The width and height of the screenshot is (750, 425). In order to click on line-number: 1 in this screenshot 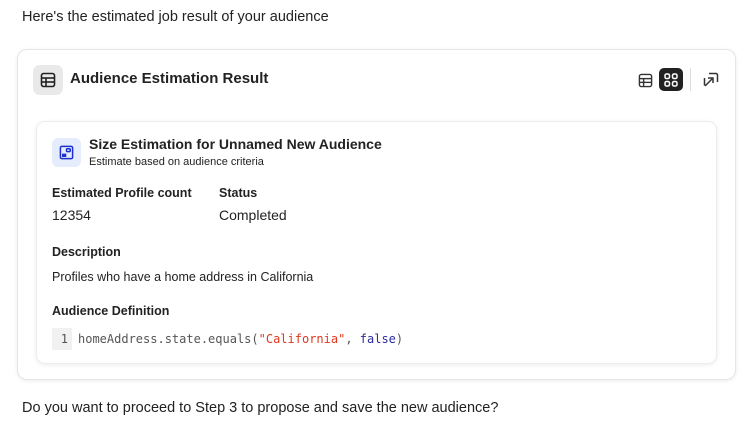, I will do `click(62, 339)`.